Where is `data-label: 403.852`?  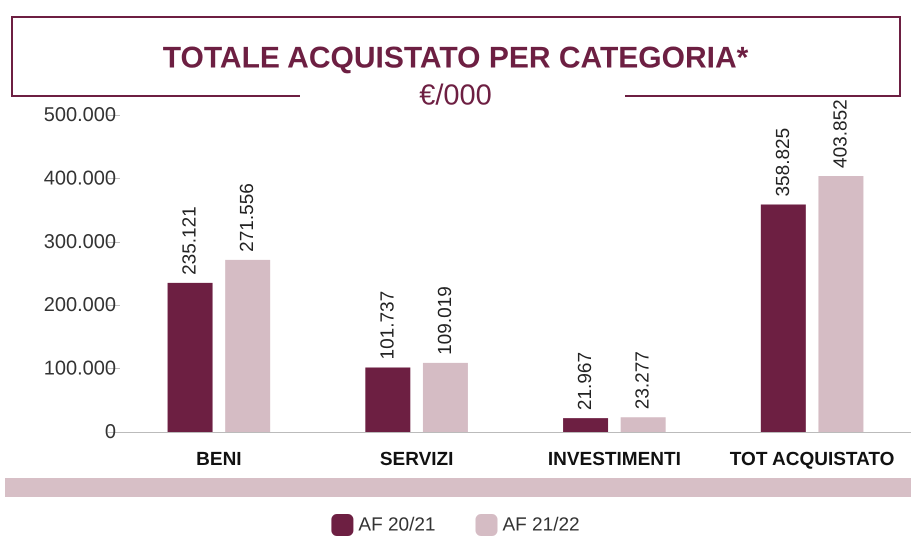 data-label: 403.852 is located at coordinates (841, 133).